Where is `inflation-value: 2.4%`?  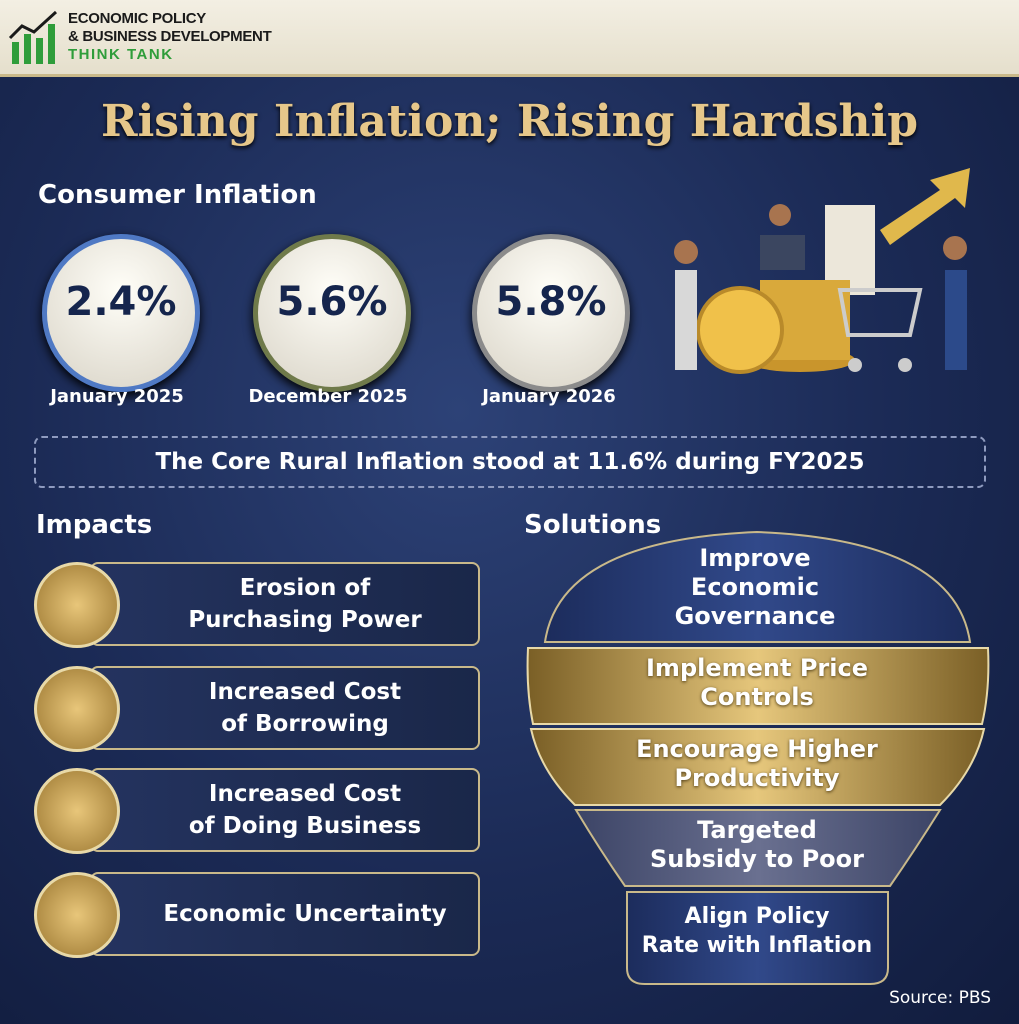 inflation-value: 2.4% is located at coordinates (121, 302).